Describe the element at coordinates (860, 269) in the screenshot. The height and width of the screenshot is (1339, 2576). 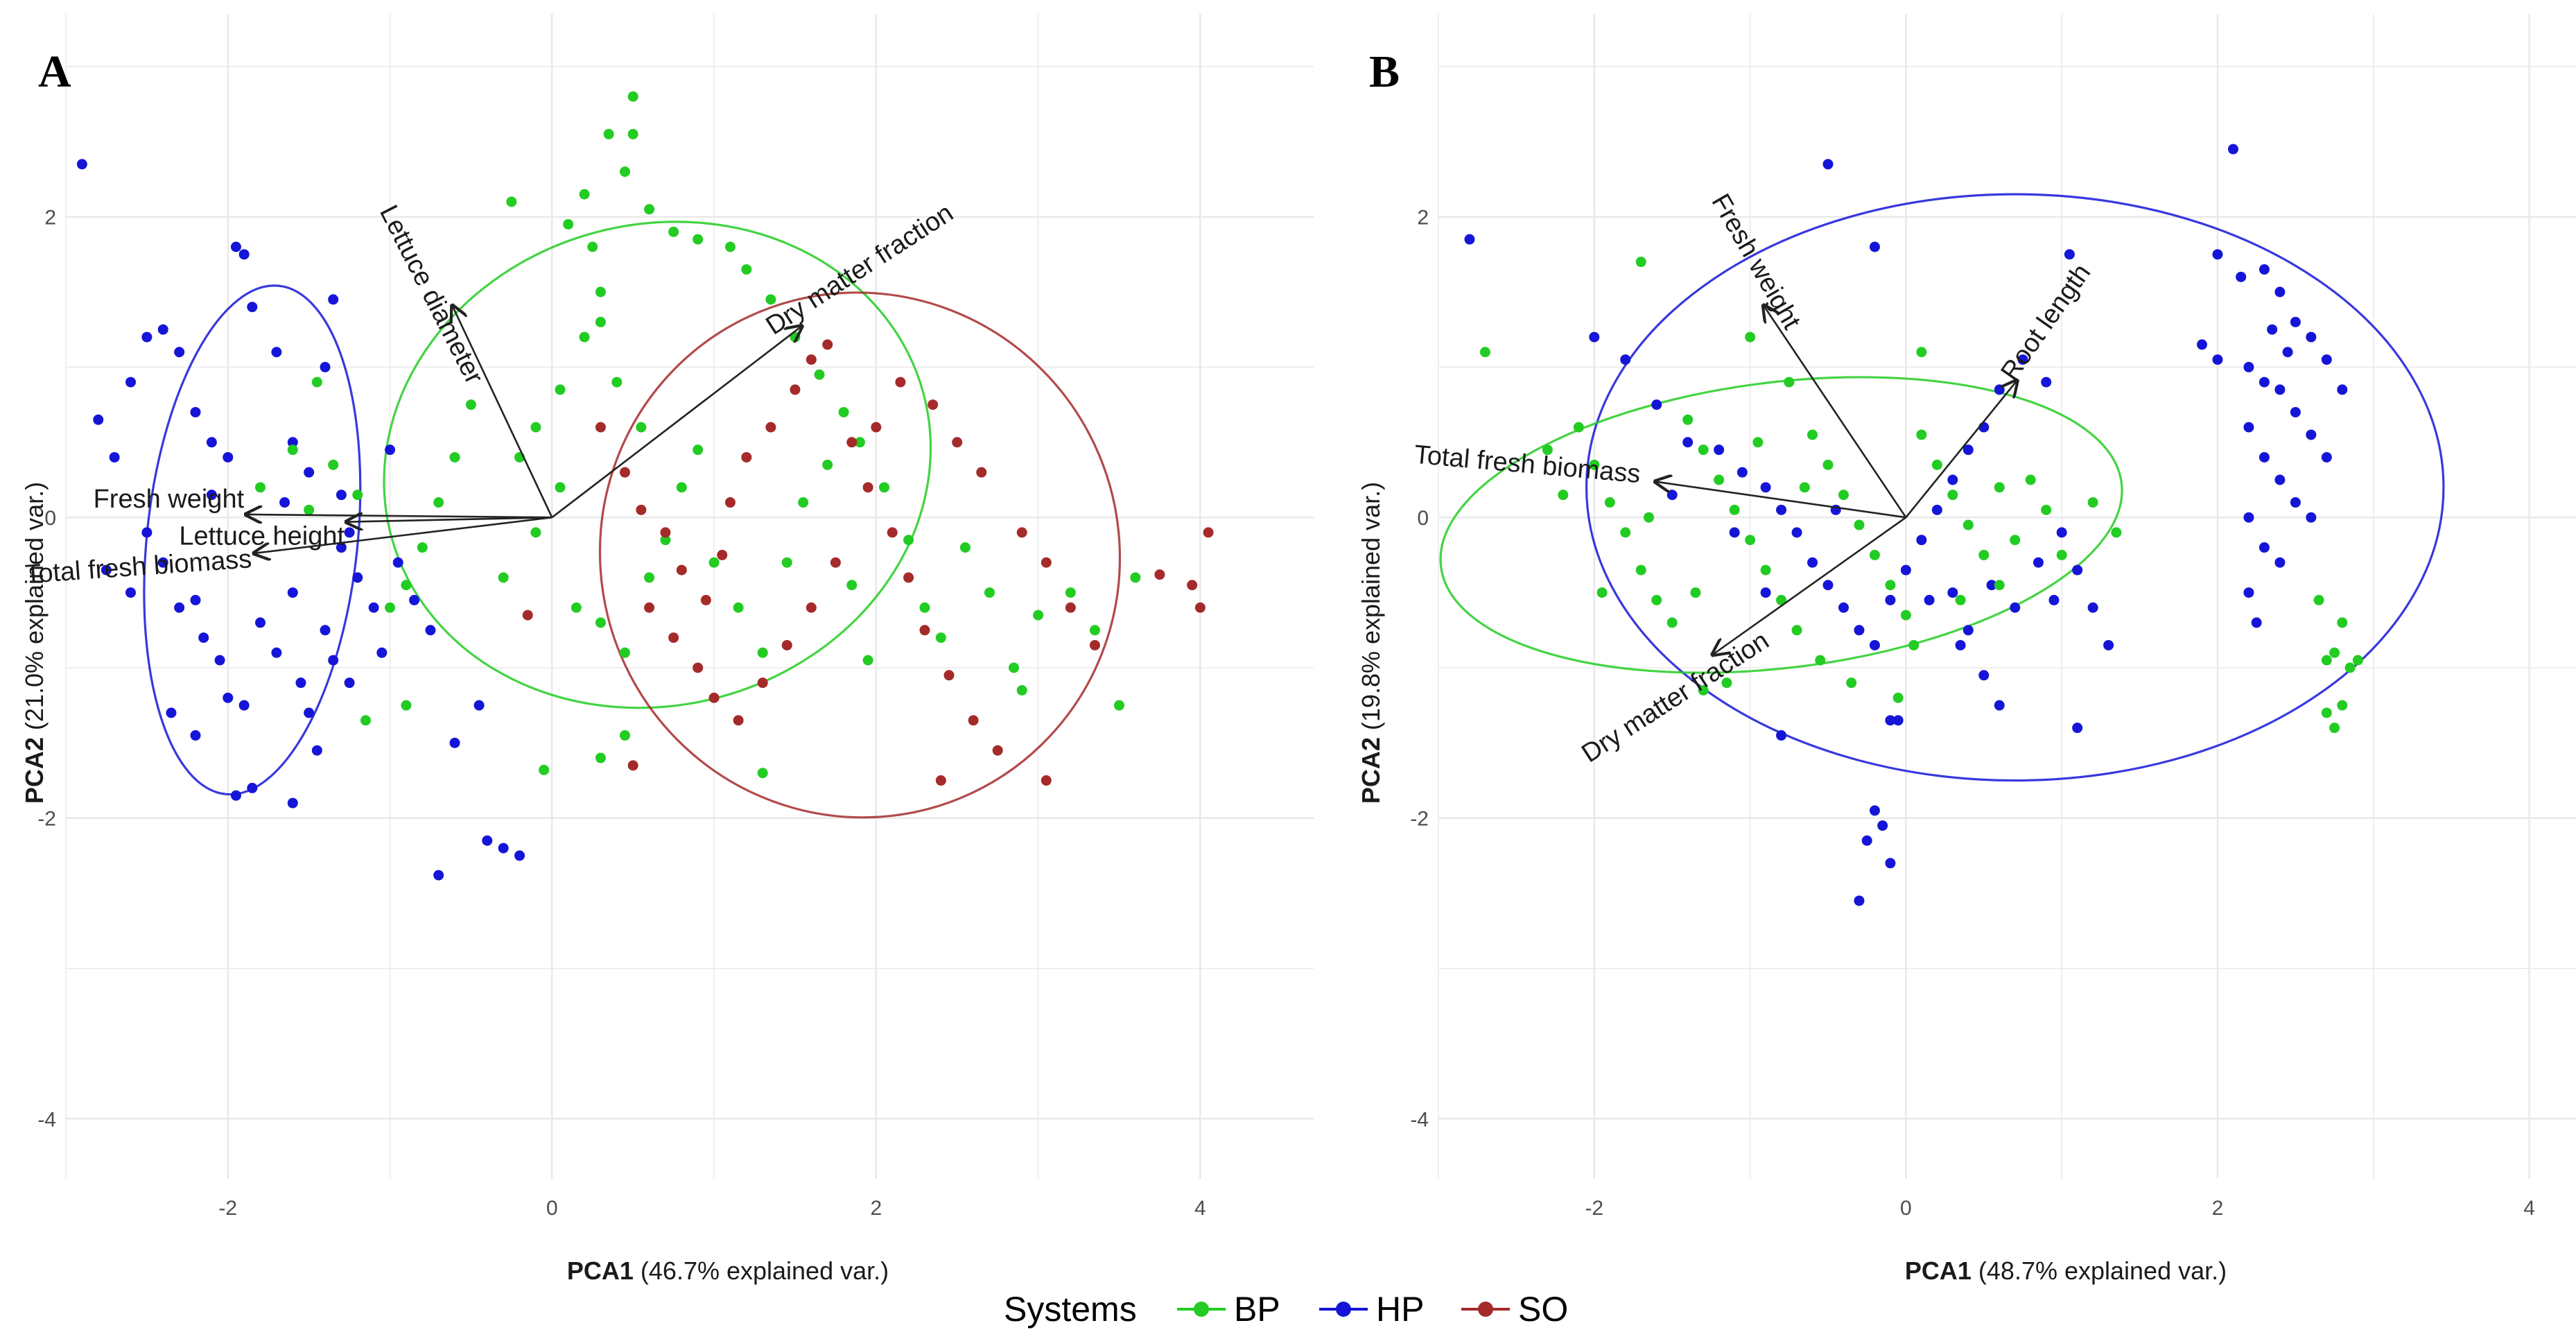
I see `panel-a-loading-label: Dry matter fraction` at that location.